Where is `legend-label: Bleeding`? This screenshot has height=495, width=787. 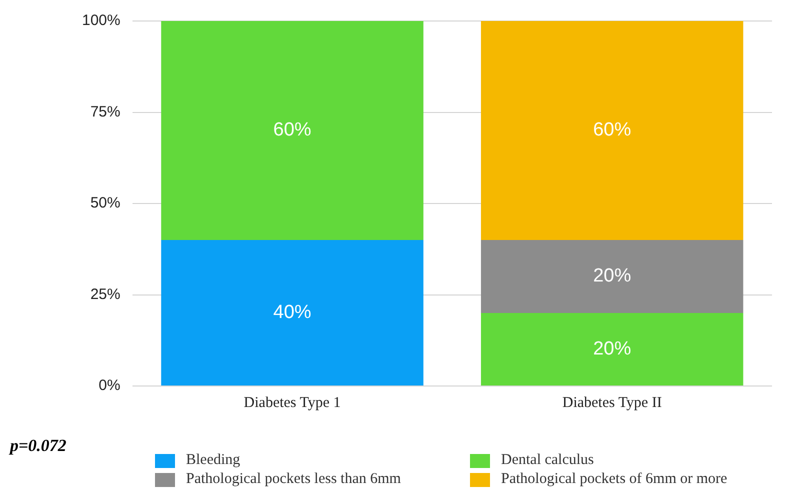
legend-label: Bleeding is located at coordinates (213, 460).